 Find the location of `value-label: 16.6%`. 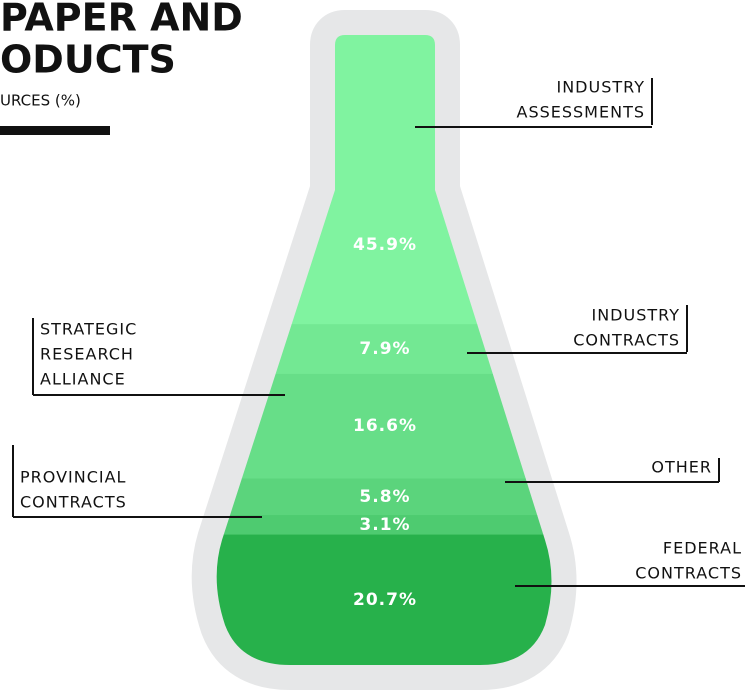

value-label: 16.6% is located at coordinates (385, 426).